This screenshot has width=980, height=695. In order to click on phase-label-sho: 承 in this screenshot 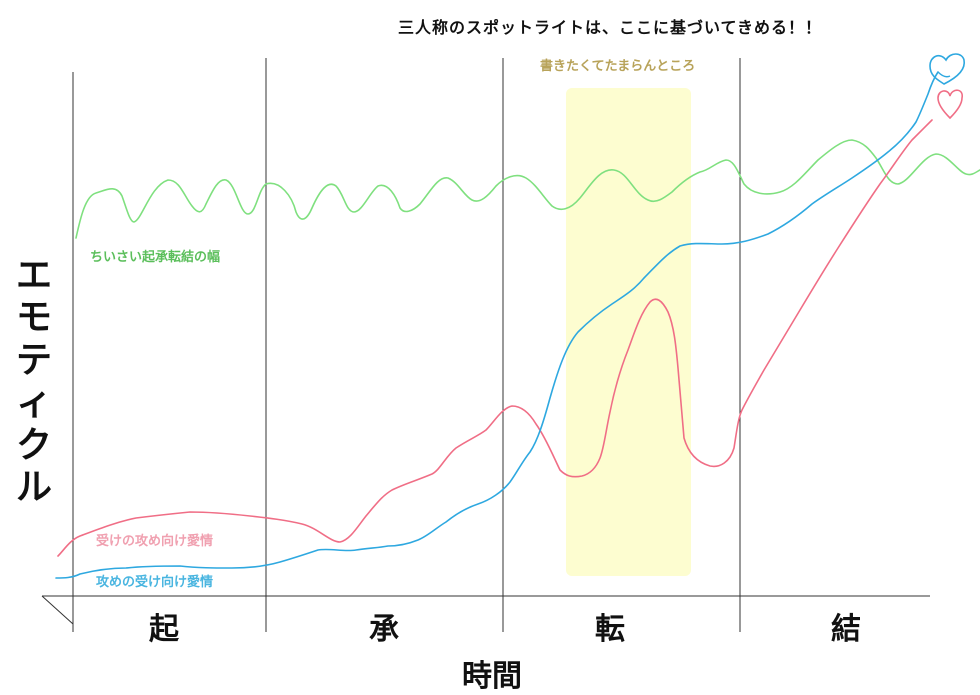, I will do `click(384, 629)`.